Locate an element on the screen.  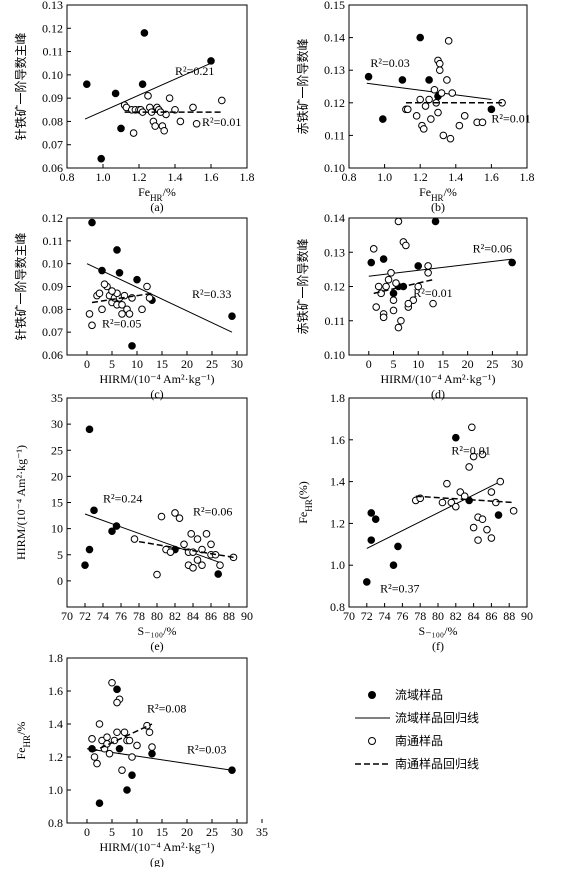
x-tick-label: 80 is located at coordinates (157, 616).